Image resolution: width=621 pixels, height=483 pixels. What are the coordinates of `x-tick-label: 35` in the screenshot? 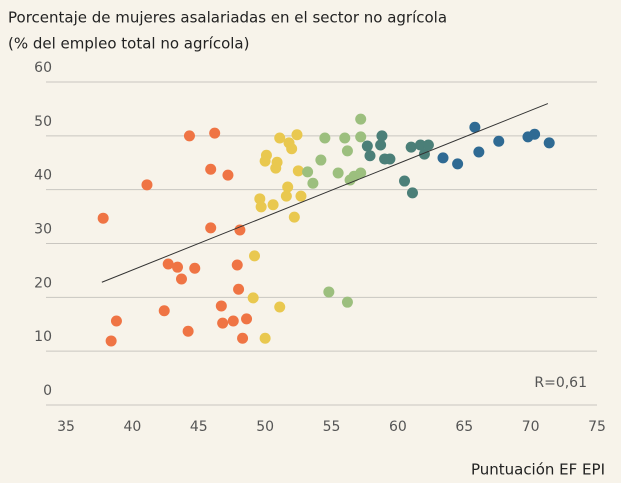 It's located at (66, 427).